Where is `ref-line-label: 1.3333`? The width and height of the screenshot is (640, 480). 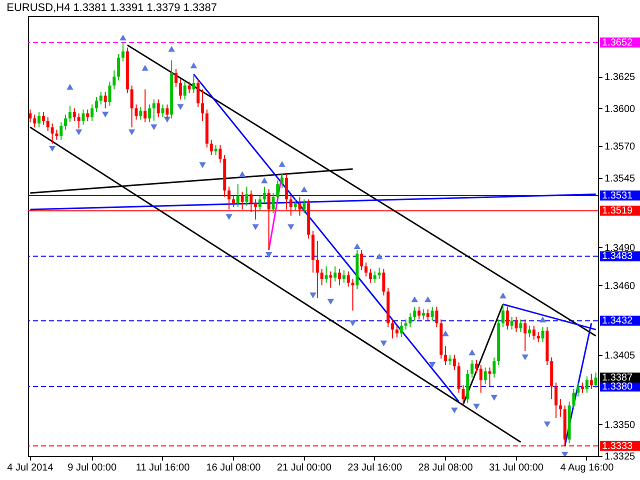
ref-line-label: 1.3333 is located at coordinates (618, 446).